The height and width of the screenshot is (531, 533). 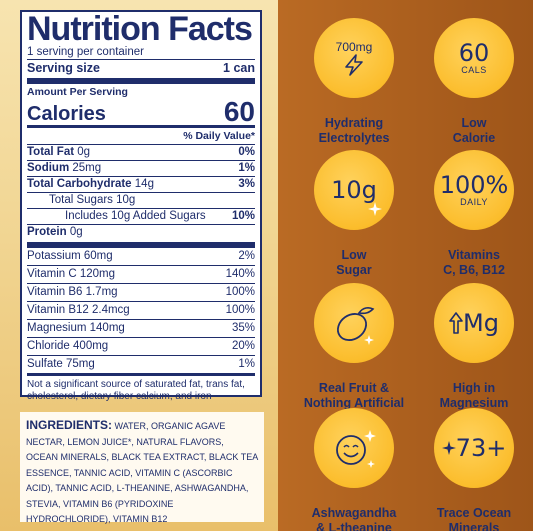 I want to click on badge-circle: Mg, so click(x=474, y=323).